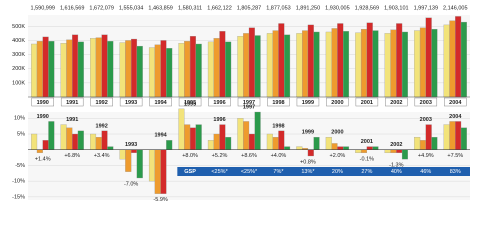 The image size is (480, 240). I want to click on x-tick-label: 2003, so click(426, 103).